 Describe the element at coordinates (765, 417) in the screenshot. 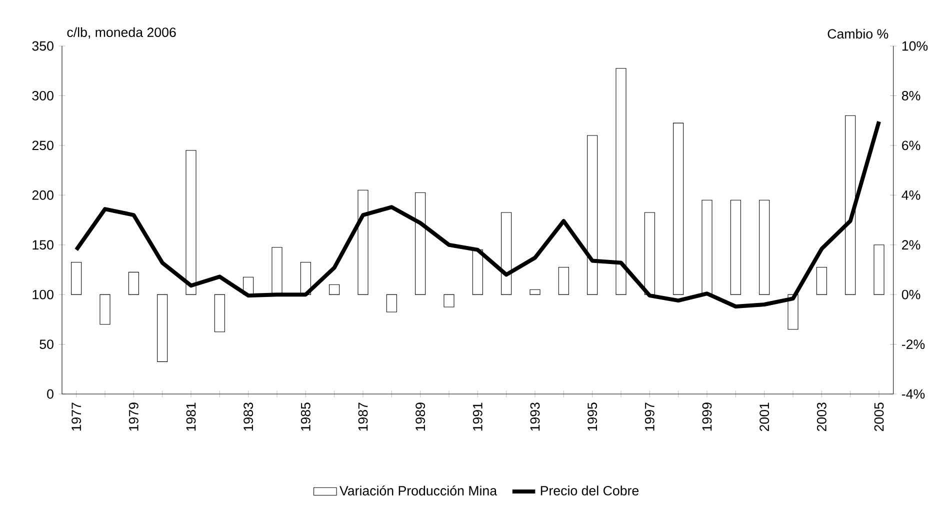

I see `x-tick-label: 2001` at that location.